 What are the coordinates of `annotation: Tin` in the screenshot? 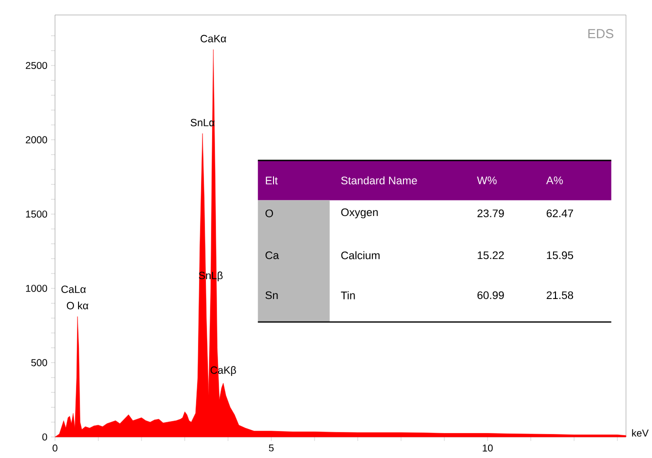 It's located at (347, 295).